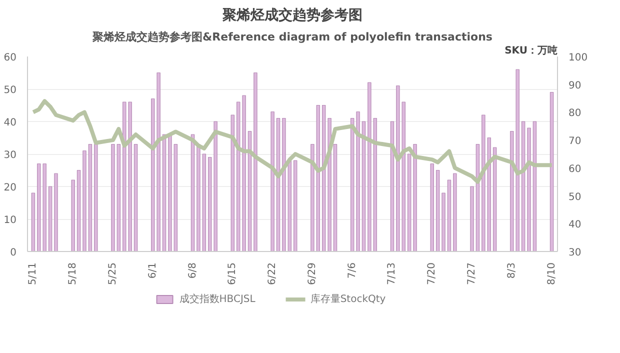  I want to click on chart-title: 聚烯烃成交趋势参考图, so click(292, 15).